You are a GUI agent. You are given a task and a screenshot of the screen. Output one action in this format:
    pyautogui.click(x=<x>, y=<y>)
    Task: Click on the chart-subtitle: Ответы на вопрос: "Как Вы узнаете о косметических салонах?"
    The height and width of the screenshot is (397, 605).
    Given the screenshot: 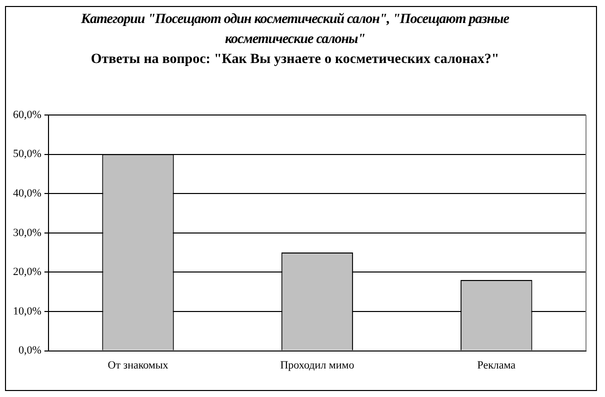 What is the action you would take?
    pyautogui.click(x=295, y=60)
    